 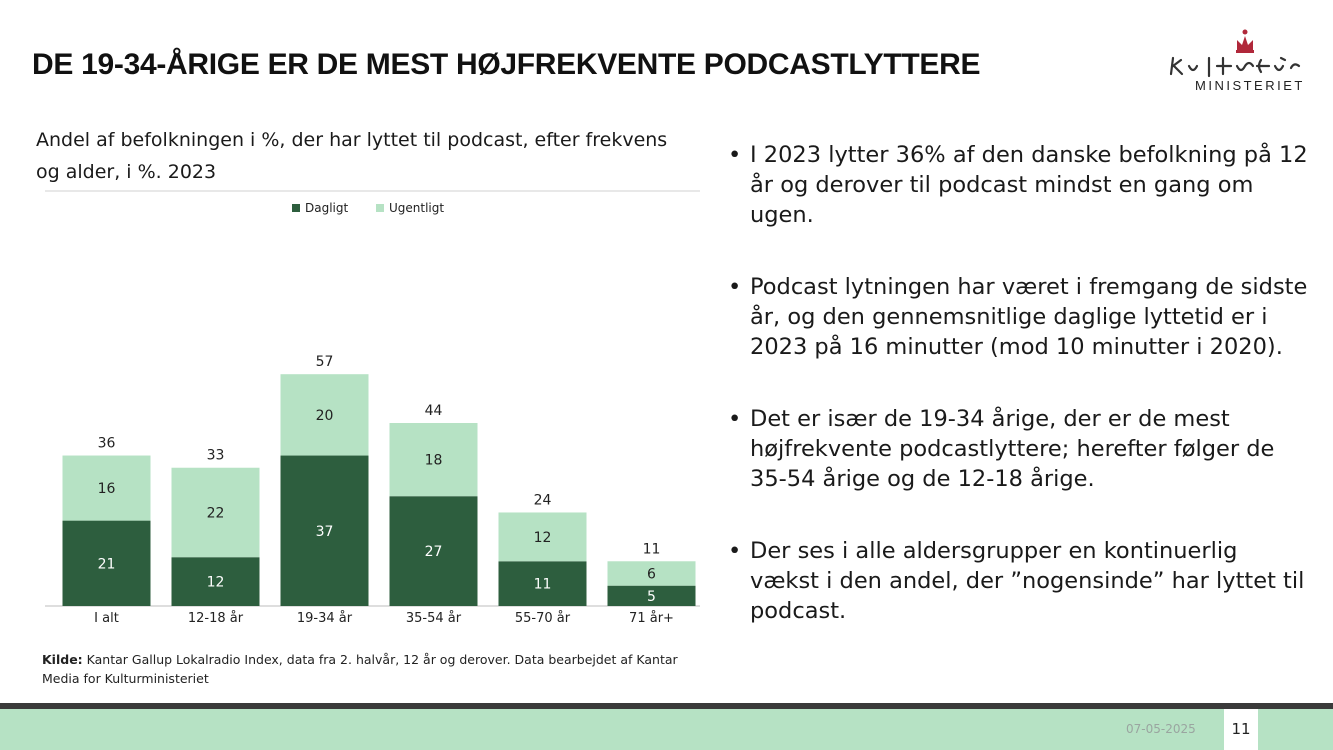 What do you see at coordinates (326, 208) in the screenshot?
I see `legend-label-dagligt: Dagligt` at bounding box center [326, 208].